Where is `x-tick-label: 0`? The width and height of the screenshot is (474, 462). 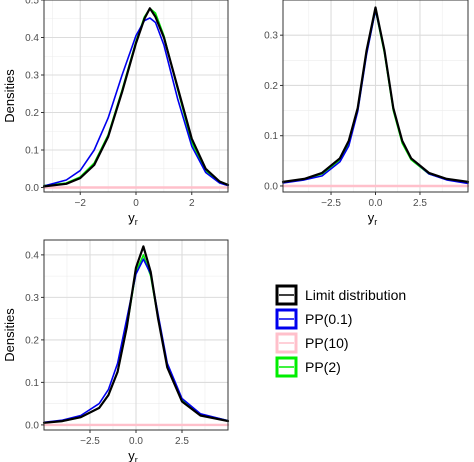
x-tick-label: 0 is located at coordinates (136, 203).